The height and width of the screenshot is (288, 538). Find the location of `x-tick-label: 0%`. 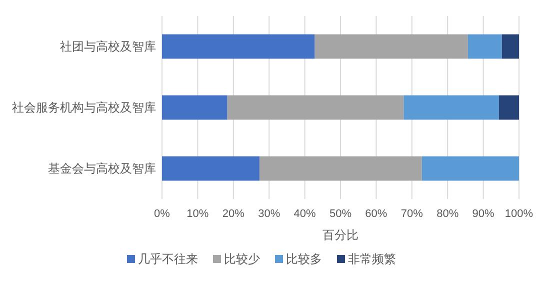

x-tick-label: 0% is located at coordinates (162, 214).